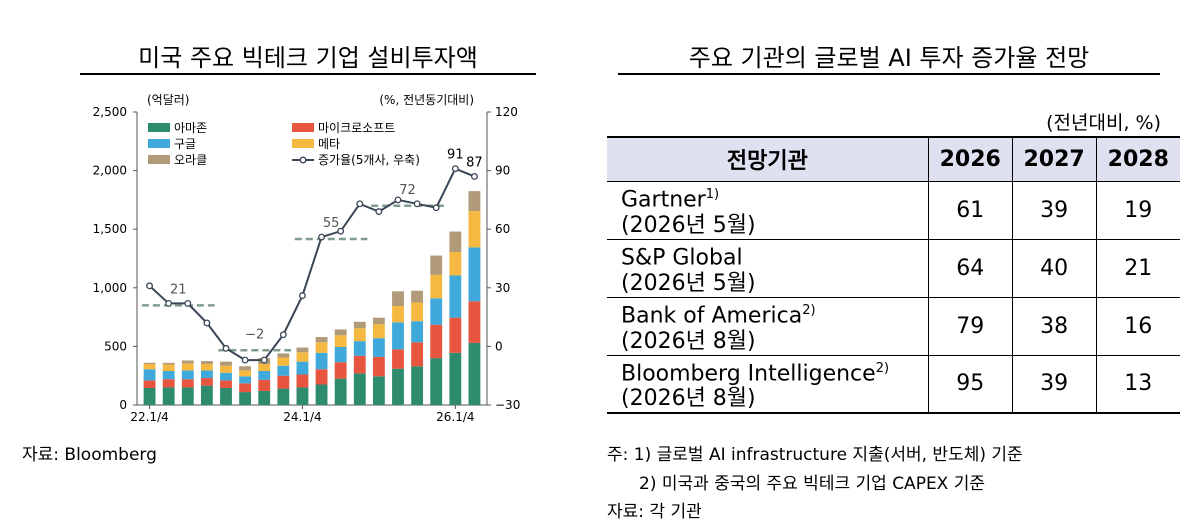 This screenshot has width=1199, height=529. I want to click on x-tick-label: 26.1/4, so click(455, 417).